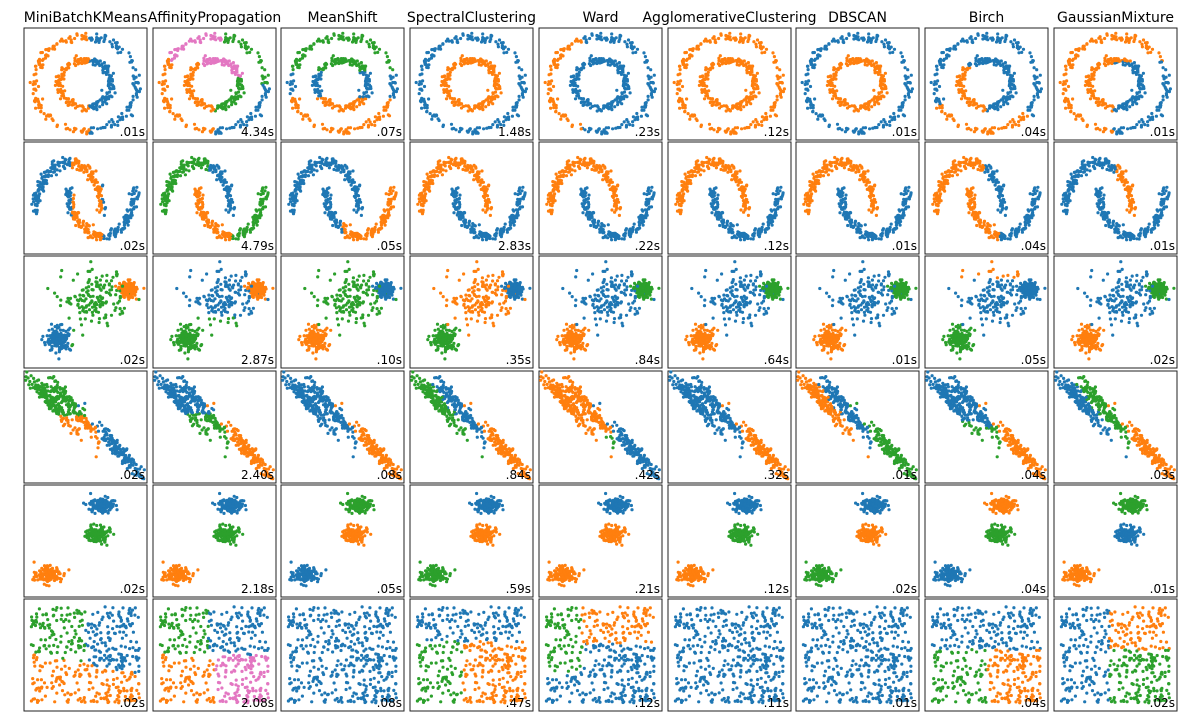  What do you see at coordinates (601, 18) in the screenshot?
I see `algorithm-title: Ward` at bounding box center [601, 18].